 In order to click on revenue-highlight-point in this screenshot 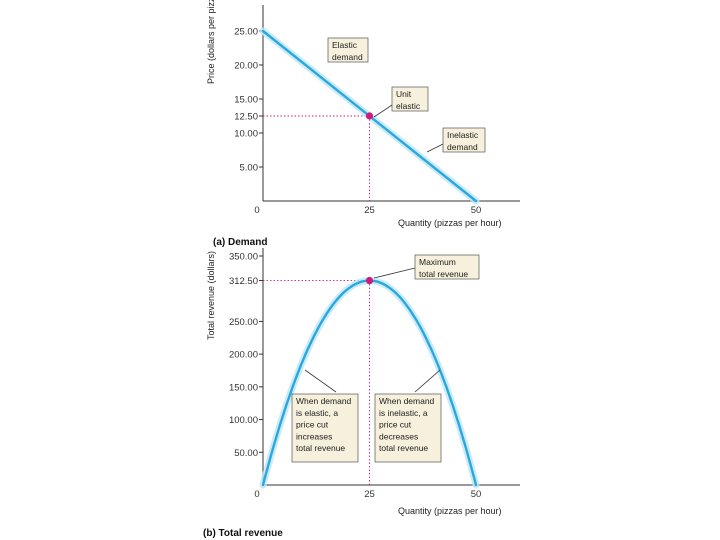, I will do `click(369, 280)`.